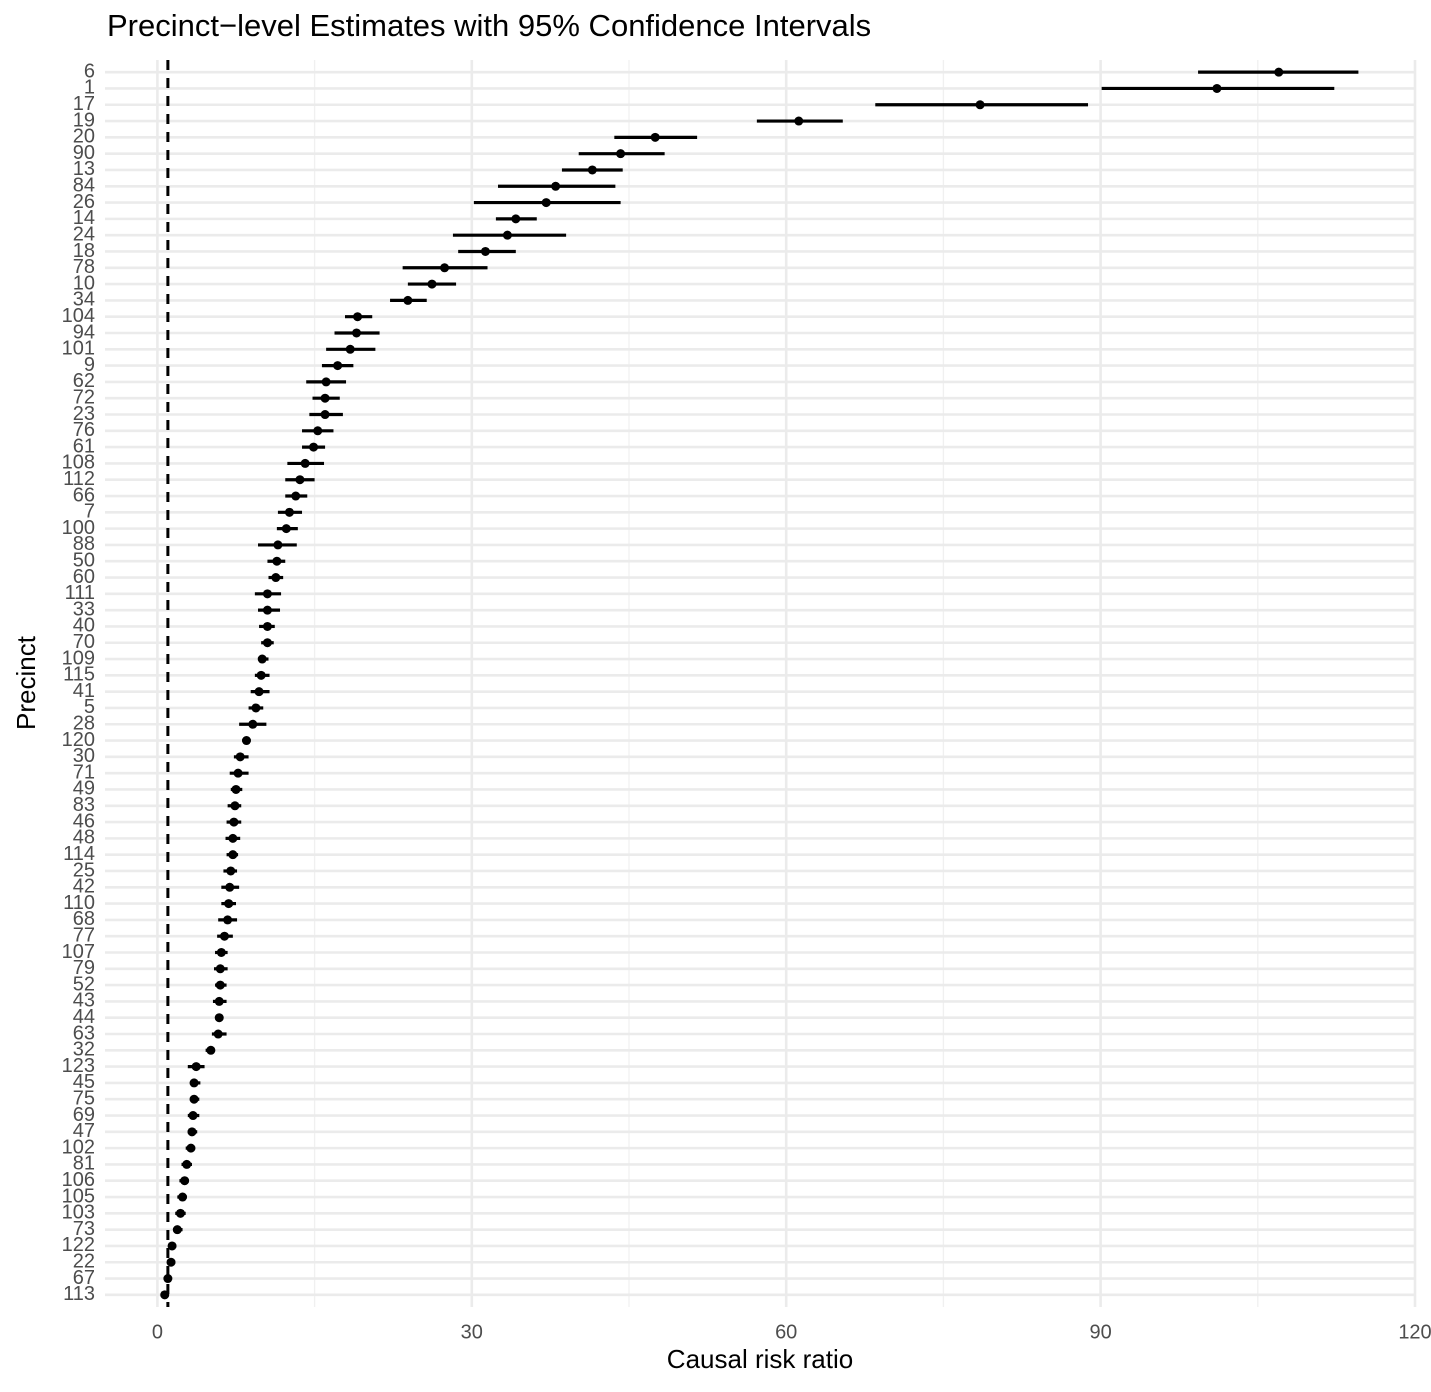 The height and width of the screenshot is (1392, 1431). Describe the element at coordinates (84, 1131) in the screenshot. I see `y-tick-label: 47` at that location.